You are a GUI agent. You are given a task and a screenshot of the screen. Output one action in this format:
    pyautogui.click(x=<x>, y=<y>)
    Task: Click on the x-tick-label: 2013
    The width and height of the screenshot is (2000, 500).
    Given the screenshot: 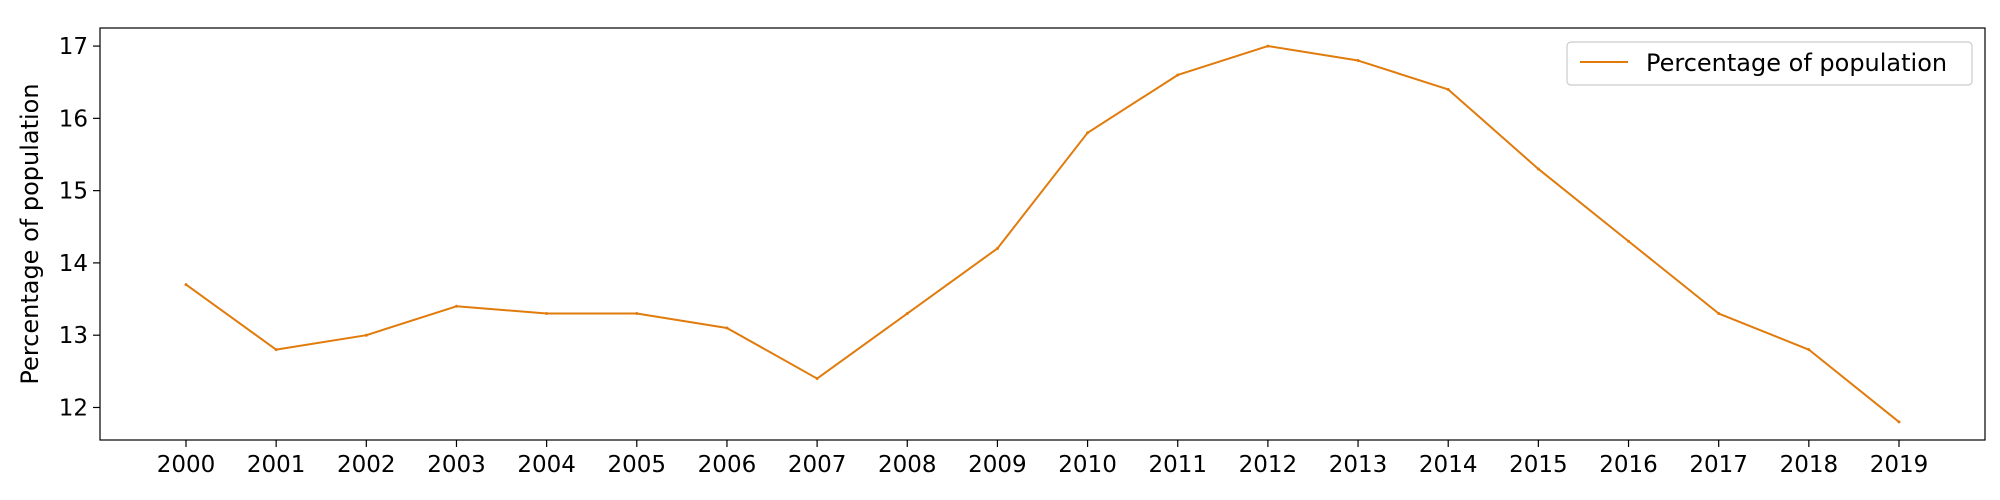 What is the action you would take?
    pyautogui.click(x=1358, y=465)
    